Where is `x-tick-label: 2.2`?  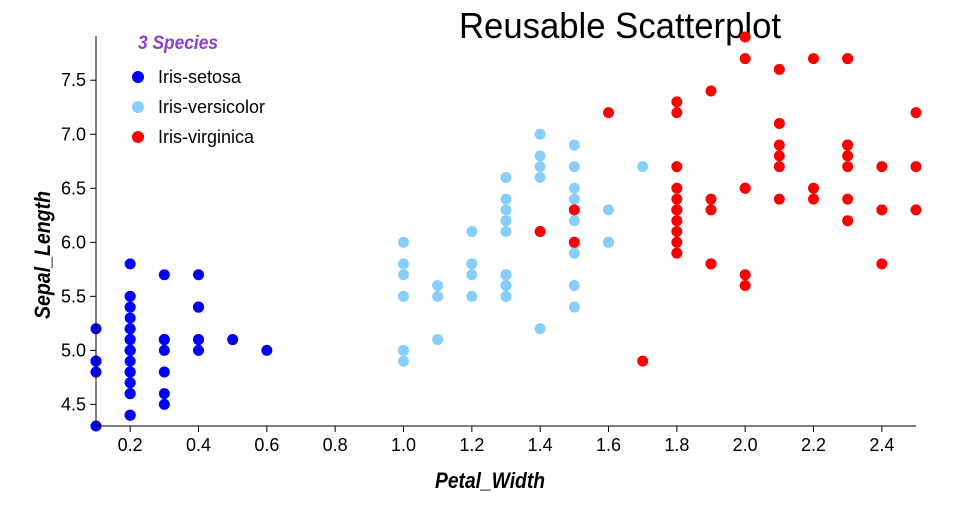
x-tick-label: 2.2 is located at coordinates (813, 445).